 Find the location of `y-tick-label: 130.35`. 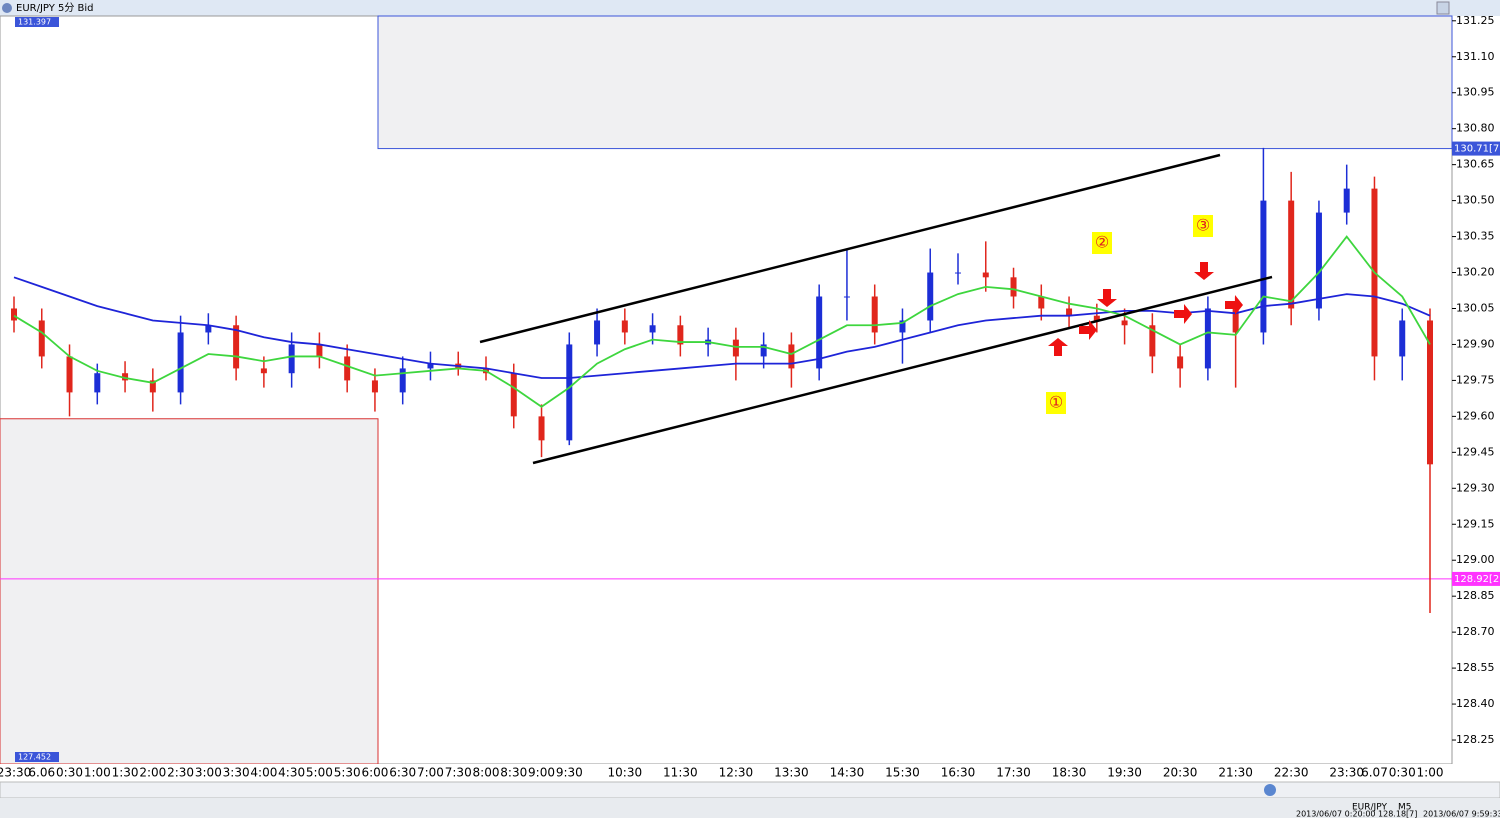

y-tick-label: 130.35 is located at coordinates (1475, 236).